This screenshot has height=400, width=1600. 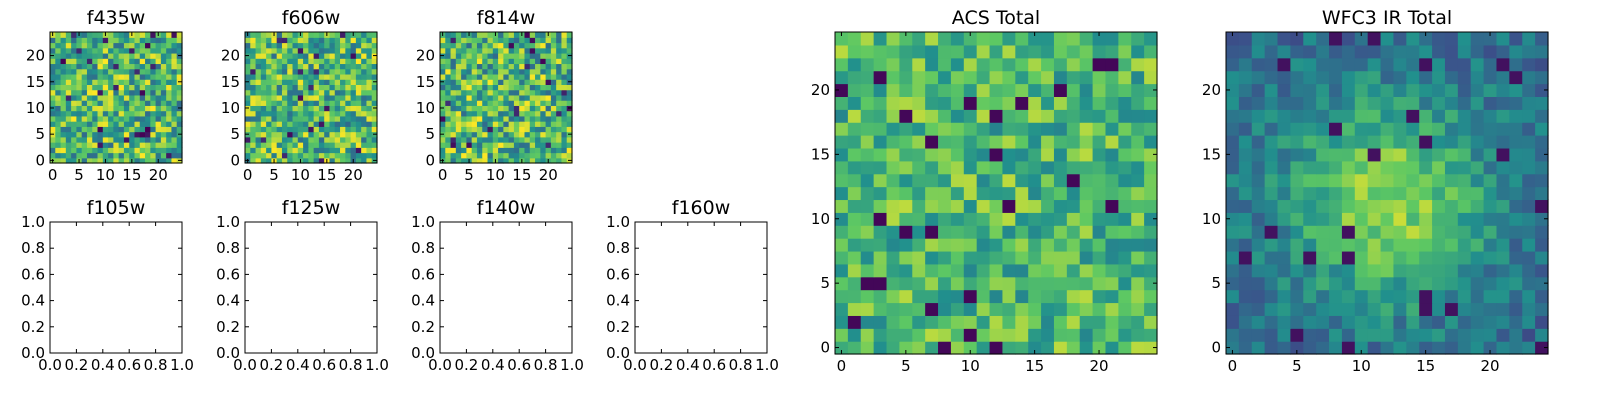 I want to click on y-tick-label: 0.0, so click(x=228, y=353).